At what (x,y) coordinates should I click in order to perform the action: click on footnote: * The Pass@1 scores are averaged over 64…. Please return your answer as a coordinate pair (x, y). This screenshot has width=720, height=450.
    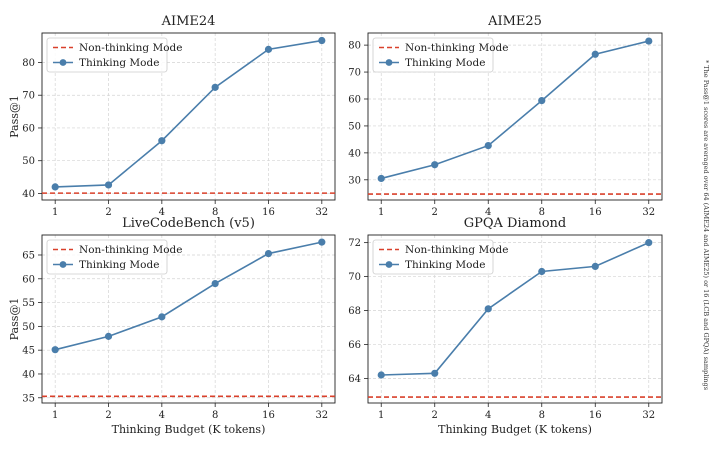
    Looking at the image, I should click on (706, 225).